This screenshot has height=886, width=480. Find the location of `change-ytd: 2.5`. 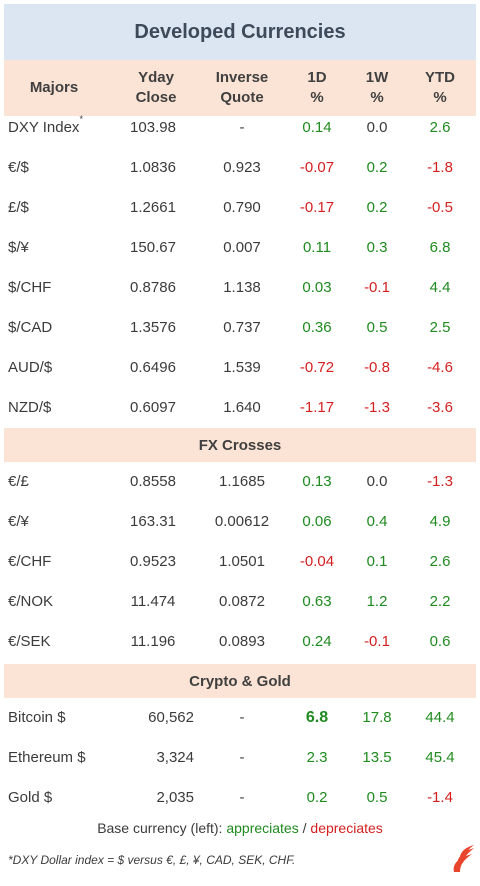

change-ytd: 2.5 is located at coordinates (440, 327).